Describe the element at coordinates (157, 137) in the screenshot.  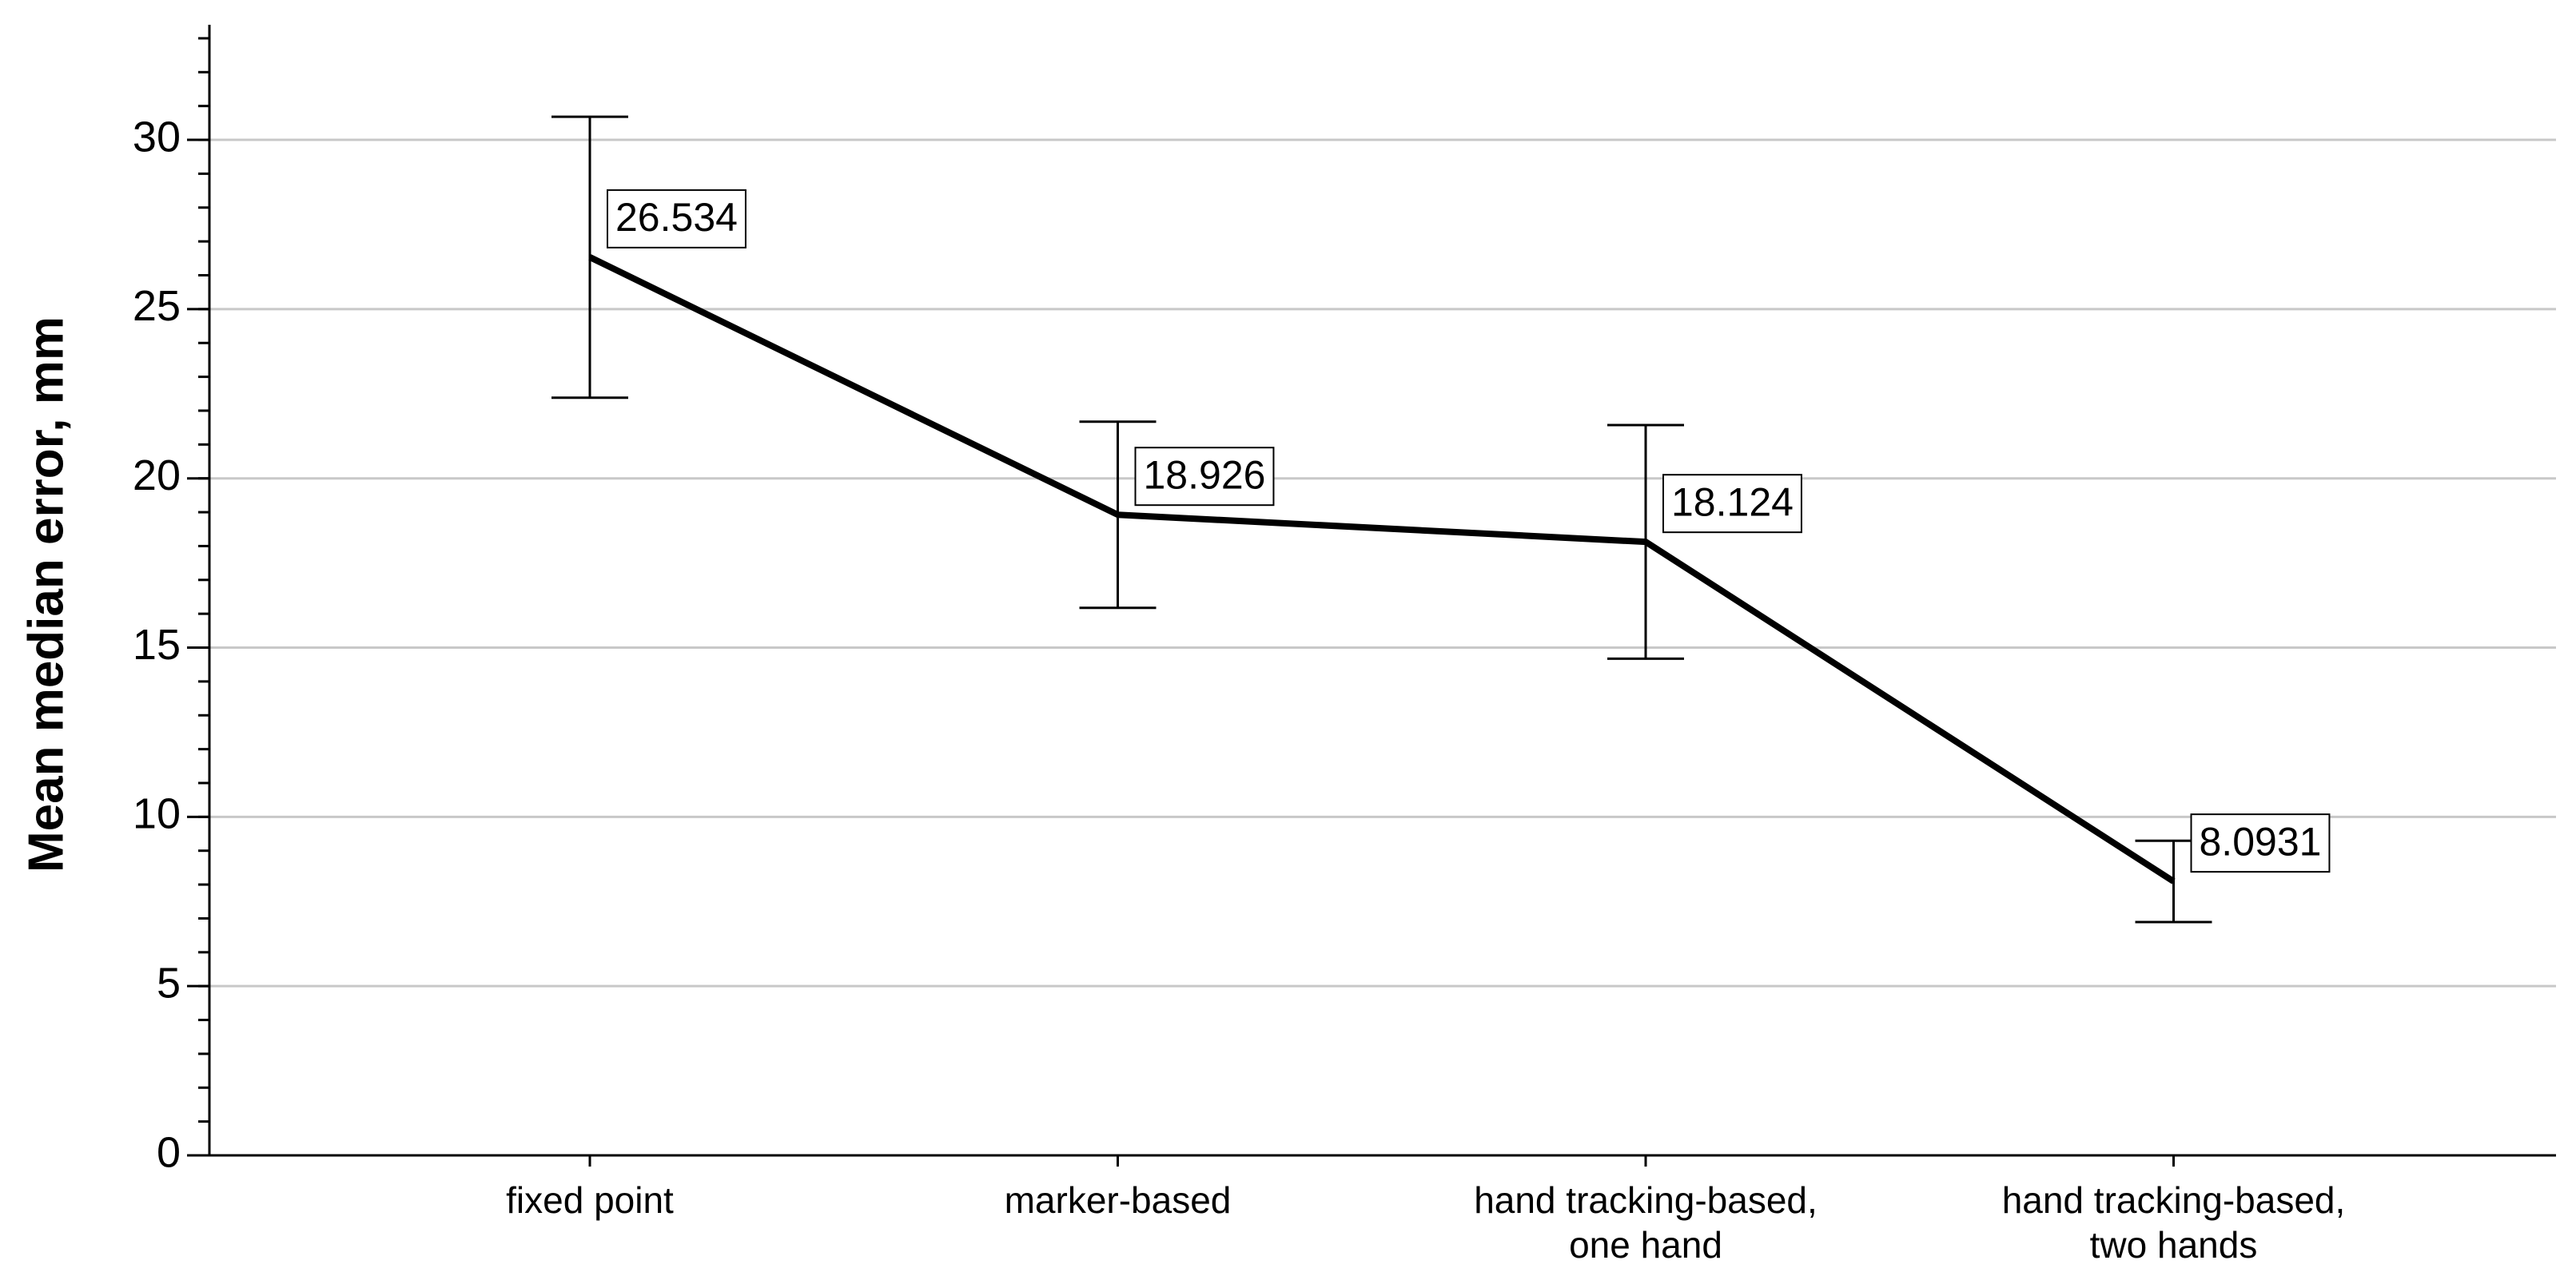
I see `y-tick-label: 30` at that location.